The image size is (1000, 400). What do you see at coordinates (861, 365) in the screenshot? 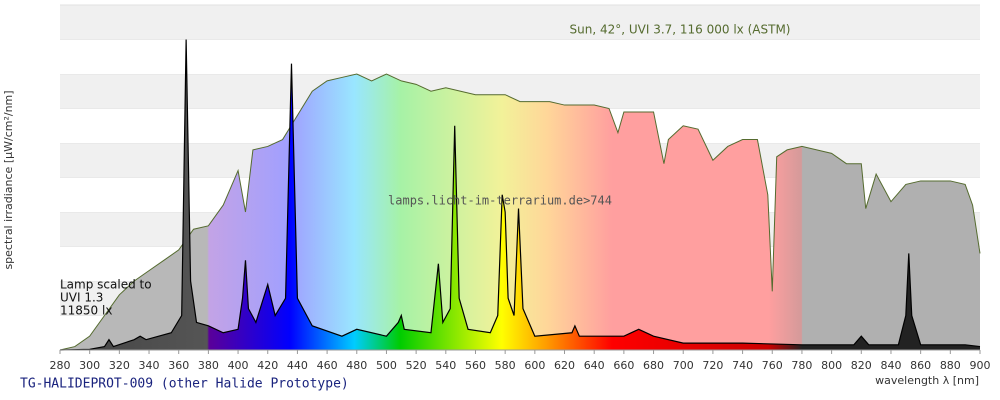
I see `x-tick-label: 820` at bounding box center [861, 365].